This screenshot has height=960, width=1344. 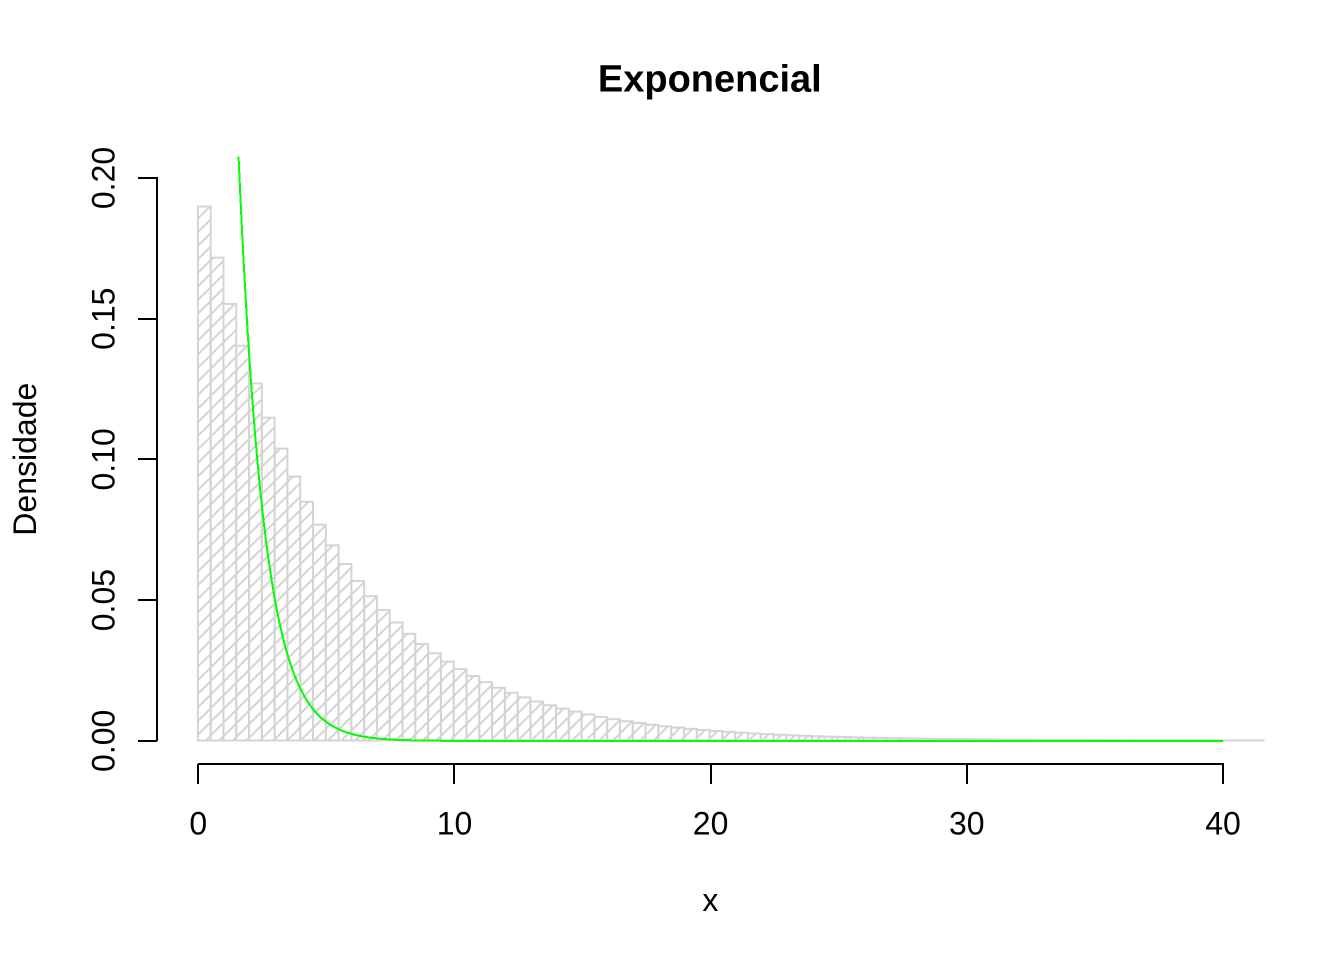 What do you see at coordinates (104, 741) in the screenshot?
I see `svg-text: 0.00` at bounding box center [104, 741].